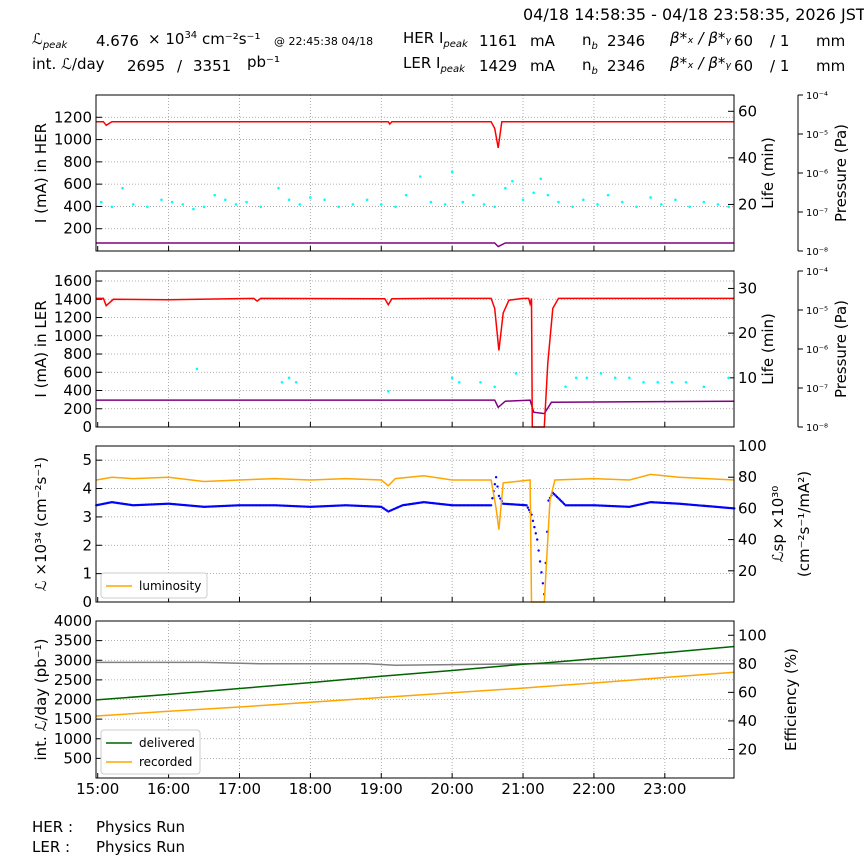 The height and width of the screenshot is (864, 864). I want to click on ler-beta-y: / 1, so click(780, 66).